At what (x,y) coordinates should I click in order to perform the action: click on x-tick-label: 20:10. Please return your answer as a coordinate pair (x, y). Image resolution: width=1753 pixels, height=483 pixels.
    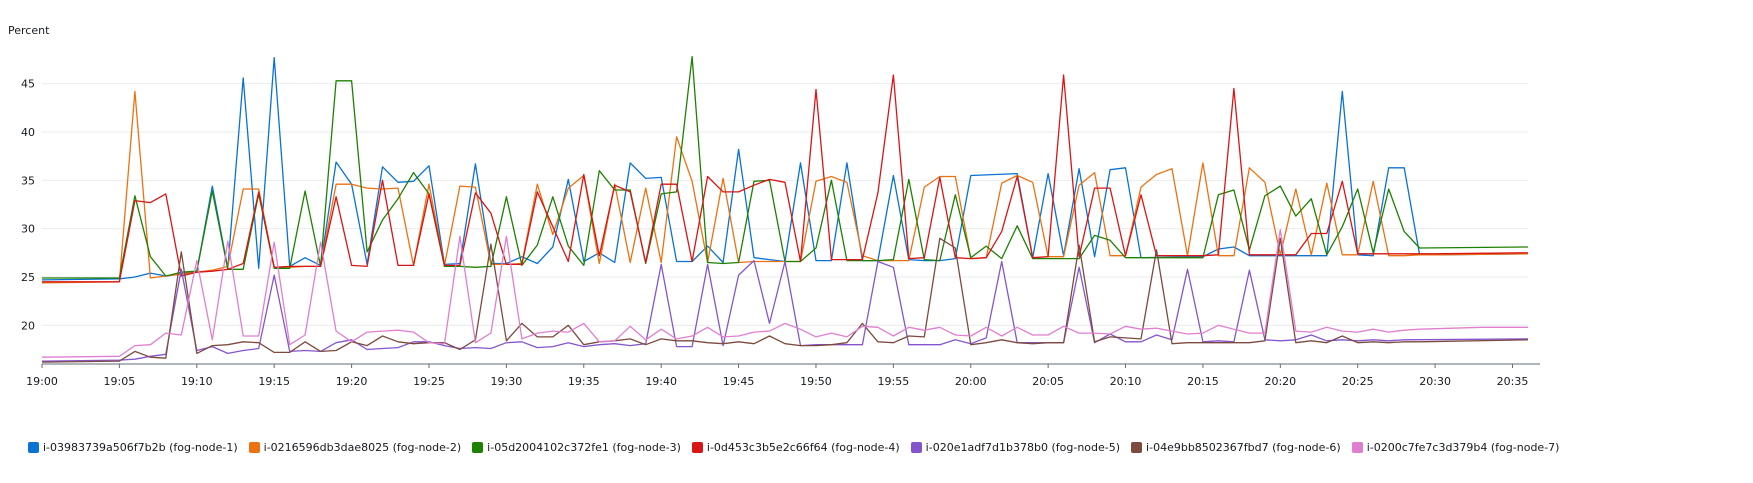
    Looking at the image, I should click on (1126, 381).